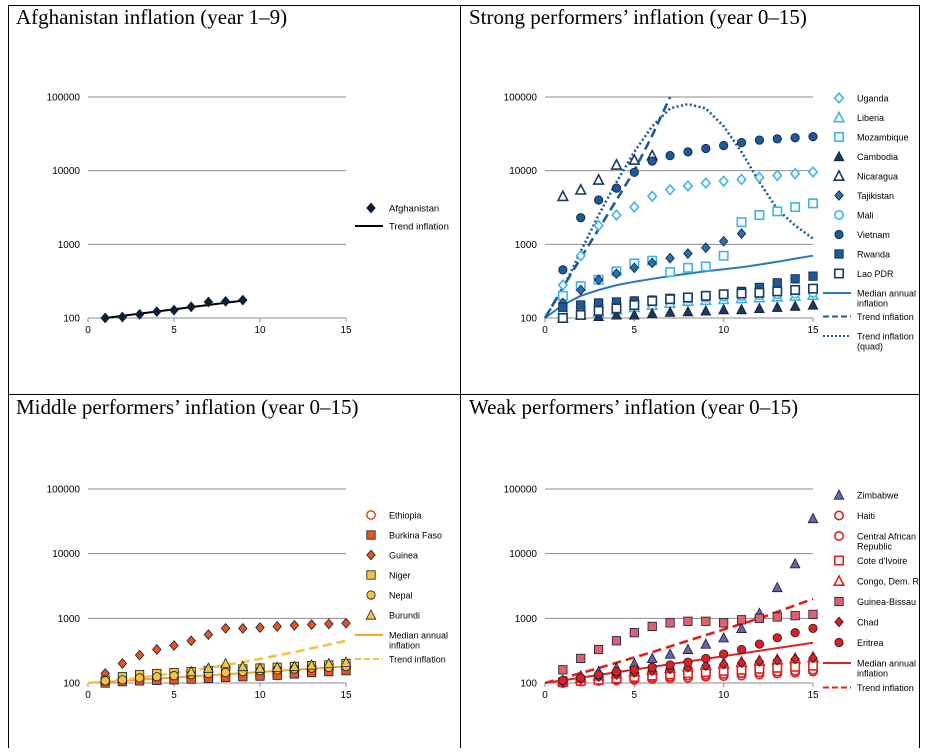 Image resolution: width=925 pixels, height=753 pixels. I want to click on y-tick-label: 100000, so click(64, 98).